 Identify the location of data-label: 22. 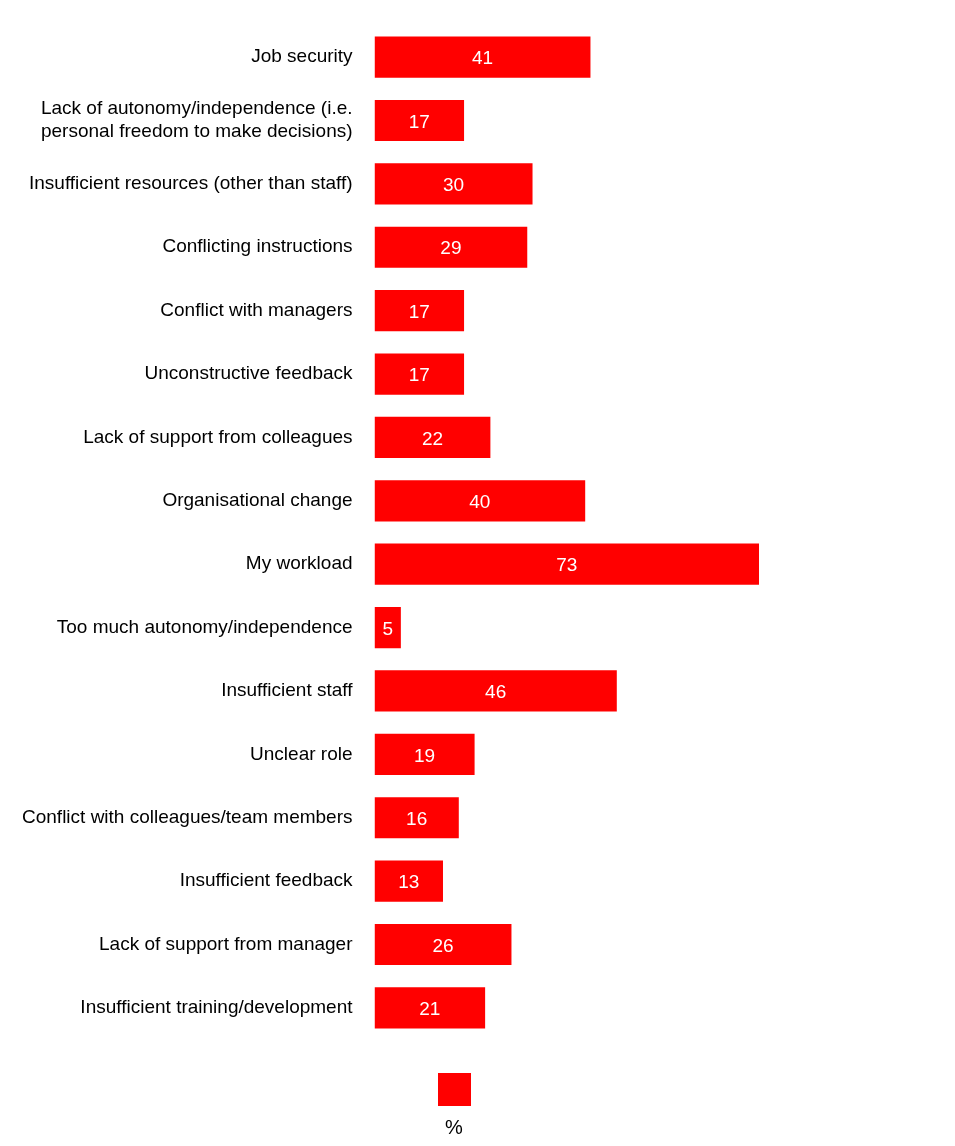
(432, 438).